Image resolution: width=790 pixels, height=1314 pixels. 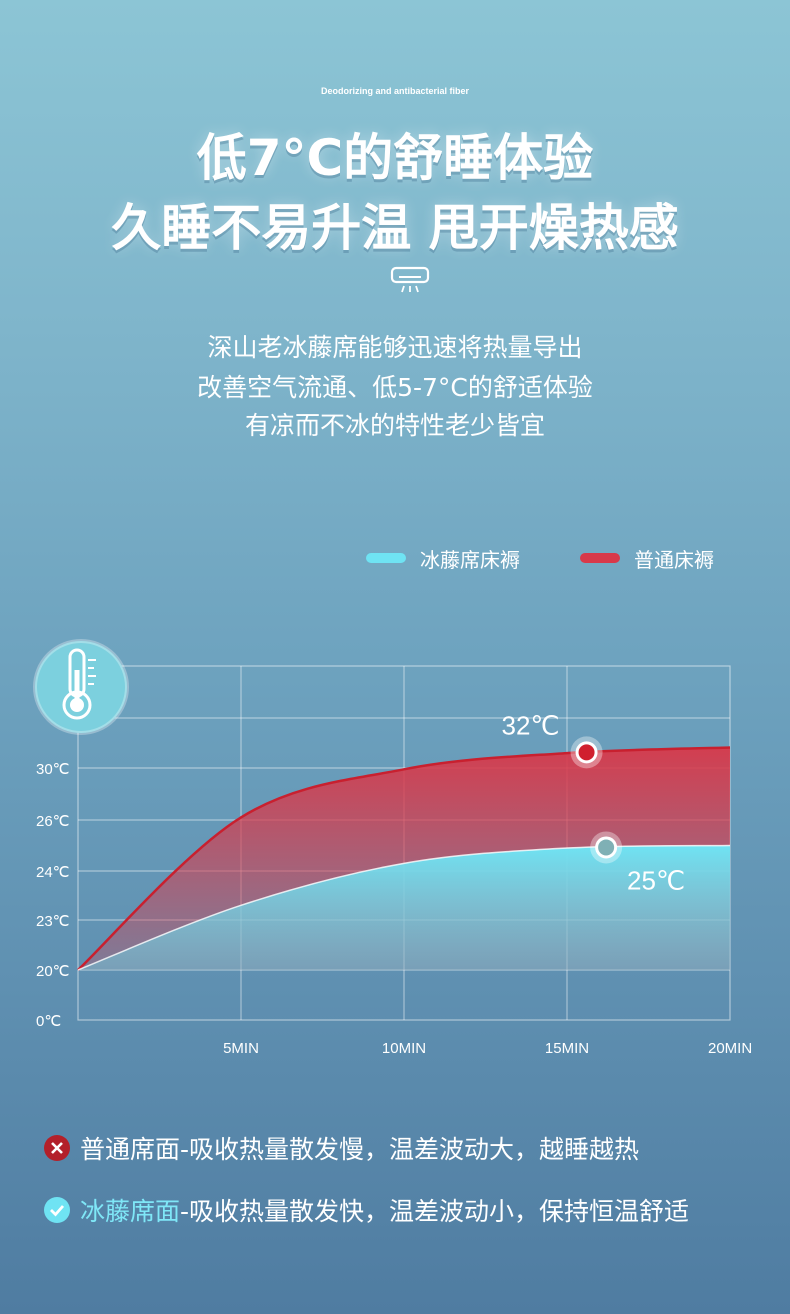 What do you see at coordinates (48, 1021) in the screenshot?
I see `y-tick-label: 0℃` at bounding box center [48, 1021].